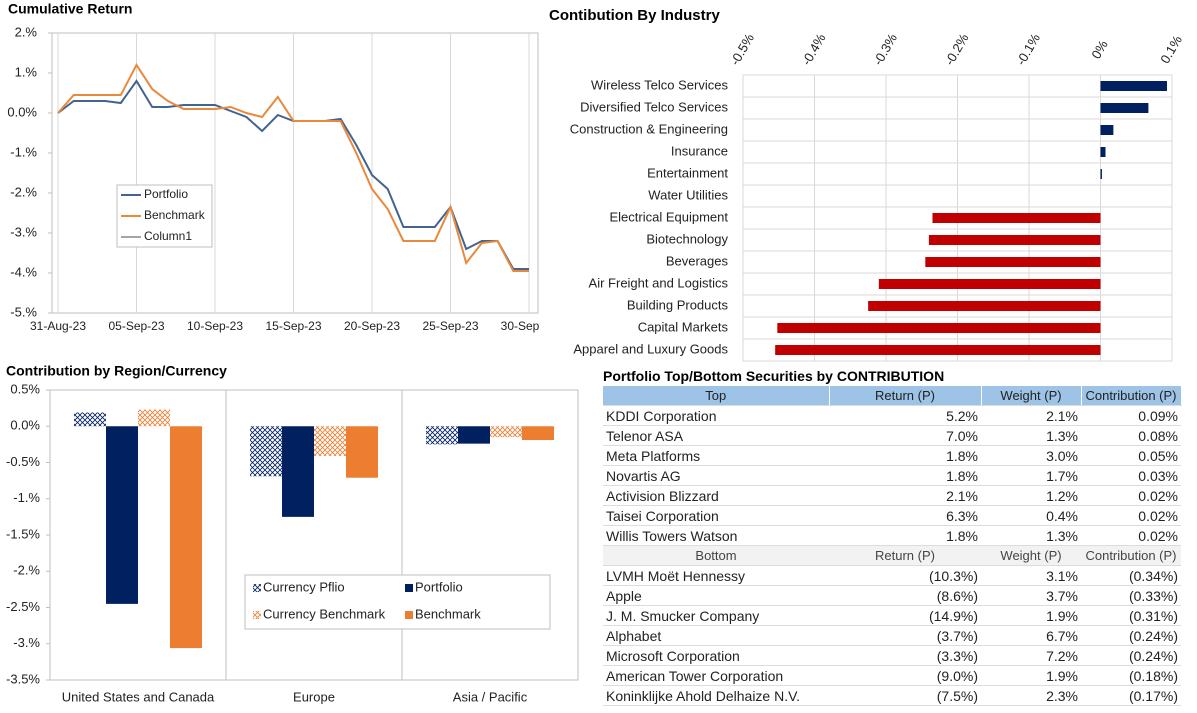 Image resolution: width=1197 pixels, height=713 pixels. Describe the element at coordinates (26, 71) in the screenshot. I see `y-tick-label: 1.%` at that location.